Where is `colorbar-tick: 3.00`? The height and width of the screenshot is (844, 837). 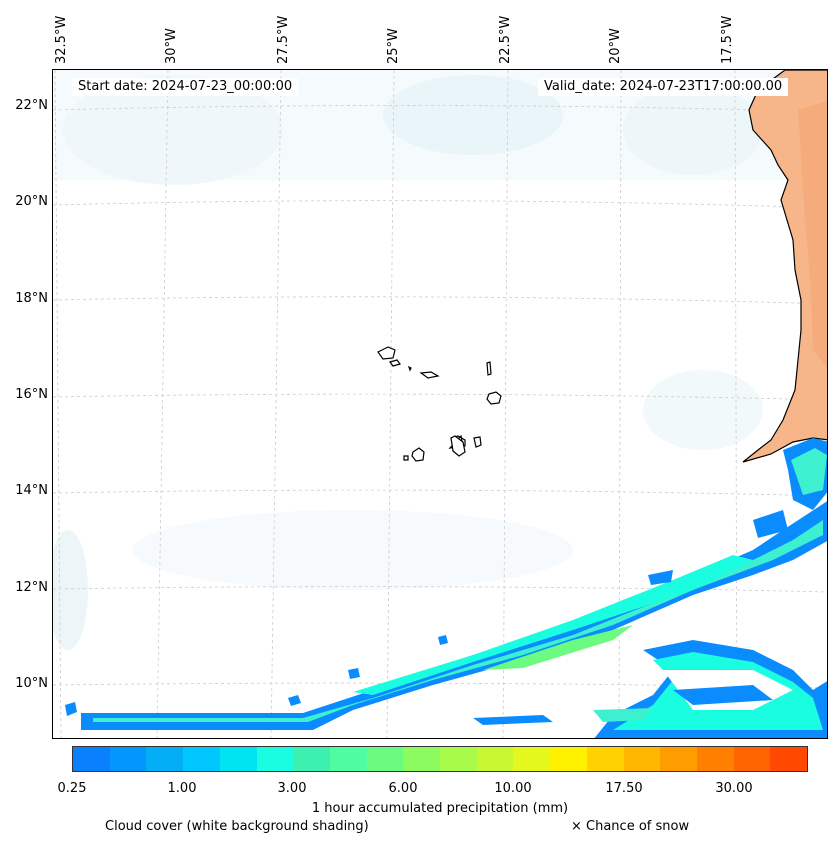 colorbar-tick: 3.00 is located at coordinates (292, 788).